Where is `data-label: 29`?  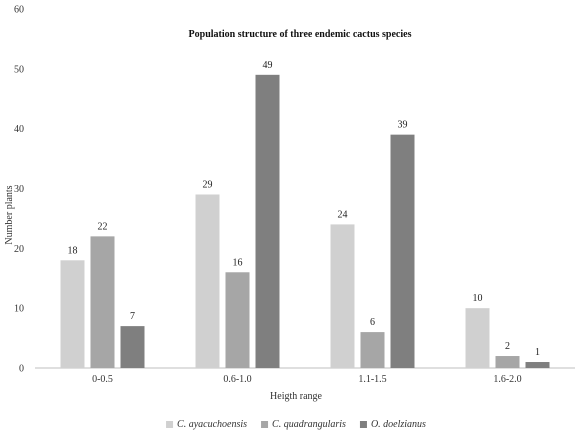
data-label: 29 is located at coordinates (208, 184).